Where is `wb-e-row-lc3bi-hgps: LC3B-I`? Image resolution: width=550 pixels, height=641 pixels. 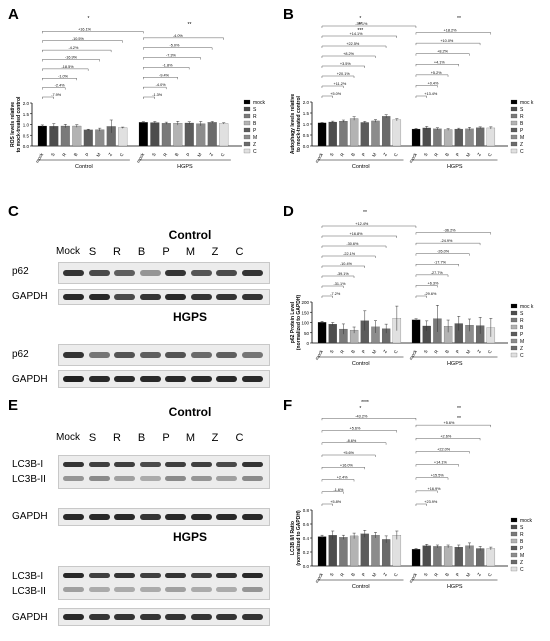 wb-e-row-lc3bi-hgps: LC3B-I is located at coordinates (28, 576).